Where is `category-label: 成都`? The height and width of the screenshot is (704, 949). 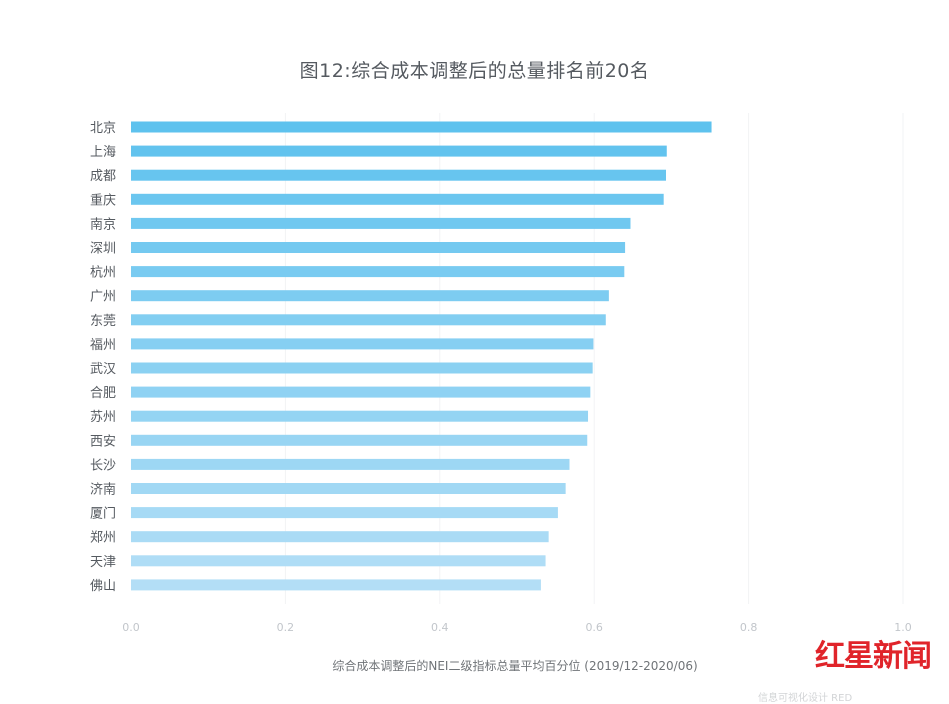 category-label: 成都 is located at coordinates (103, 176).